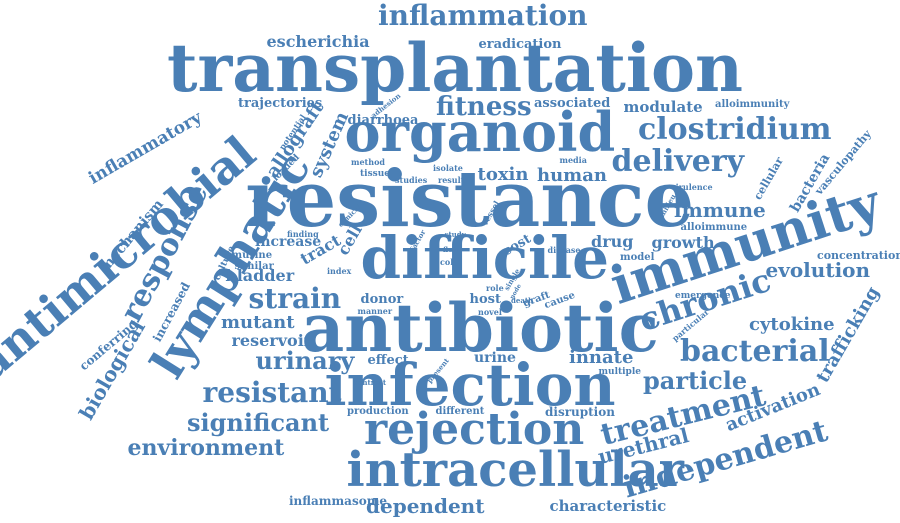  Describe the element at coordinates (495, 358) in the screenshot. I see `word-urine: urine` at that location.